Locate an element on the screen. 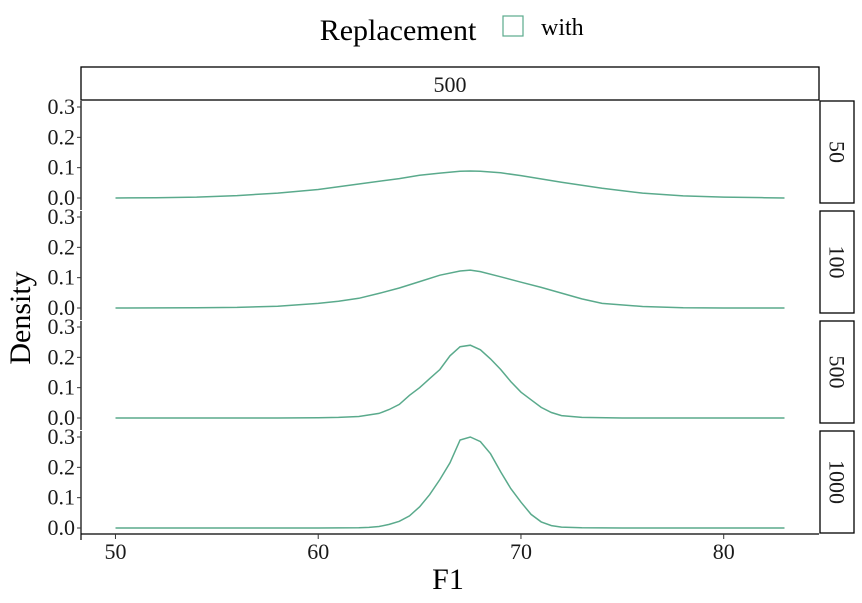  legend: Replacement with is located at coordinates (452, 30).